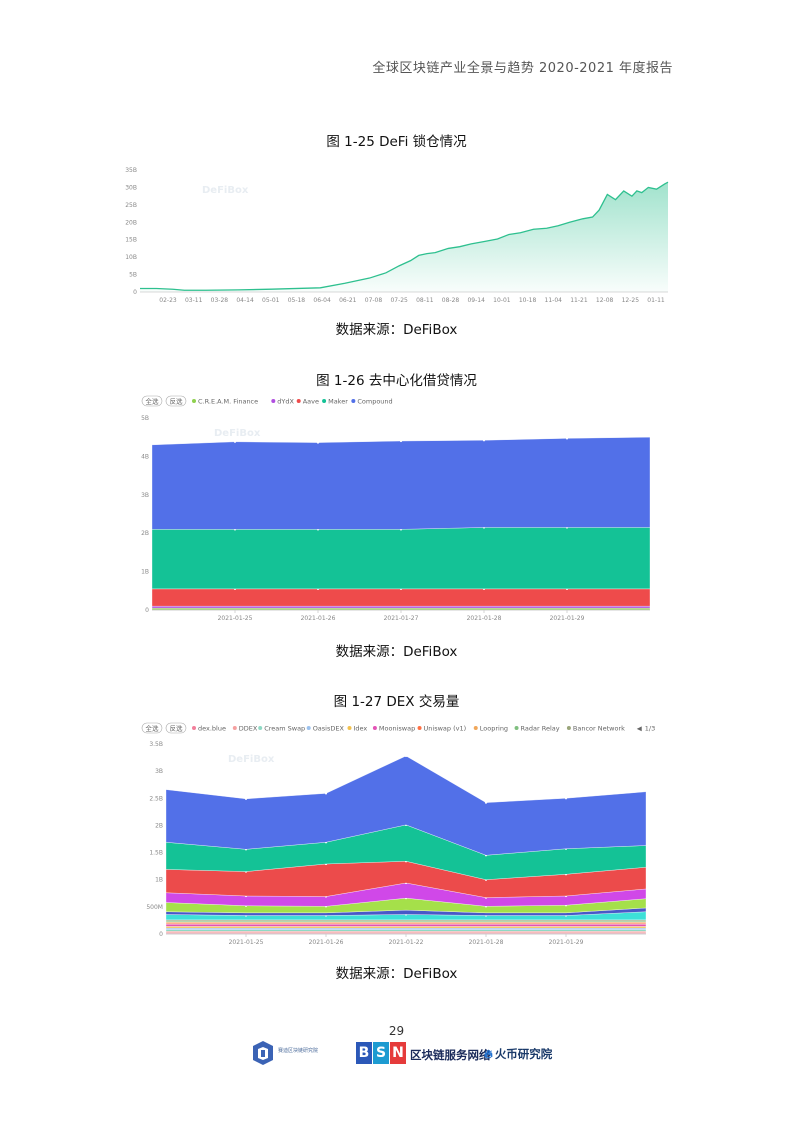  What do you see at coordinates (220, 300) in the screenshot?
I see `x-tick-label: 03-28` at bounding box center [220, 300].